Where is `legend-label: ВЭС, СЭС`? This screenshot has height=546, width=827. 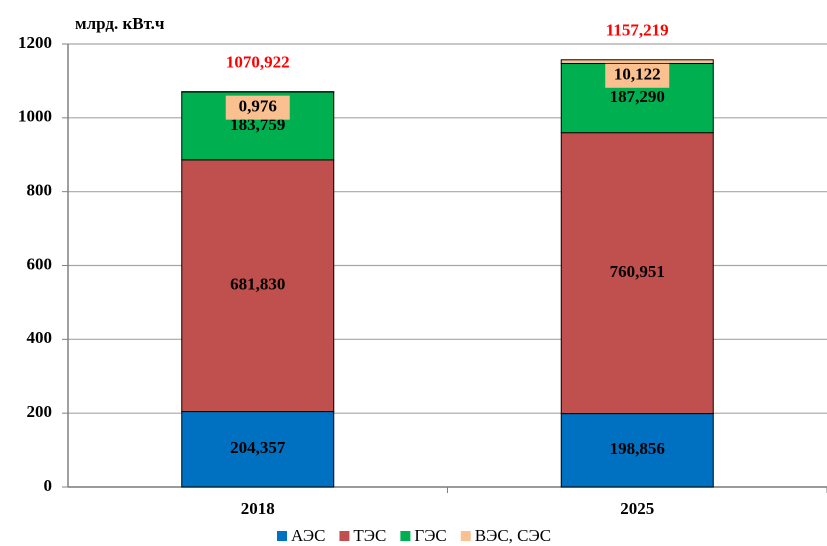 legend-label: ВЭС, СЭС is located at coordinates (513, 535).